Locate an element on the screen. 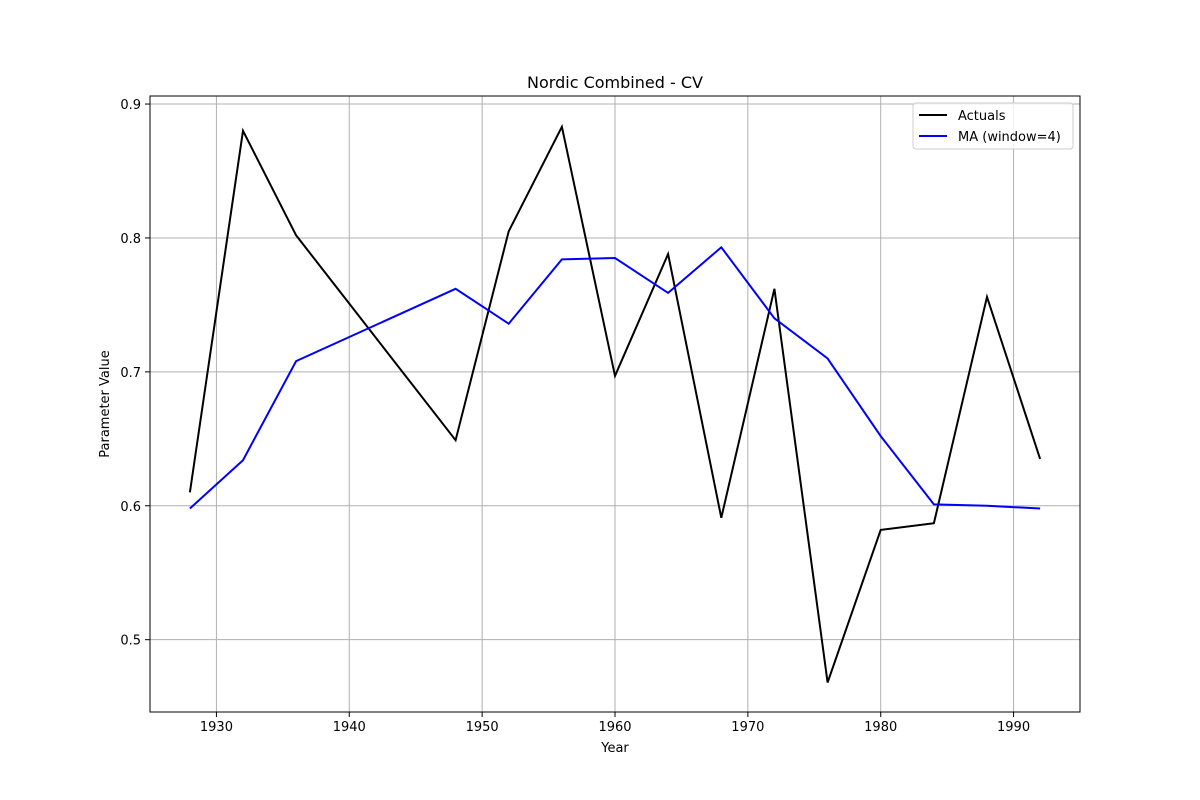 The height and width of the screenshot is (800, 1200). y-tick-label: 0.8 is located at coordinates (130, 239).